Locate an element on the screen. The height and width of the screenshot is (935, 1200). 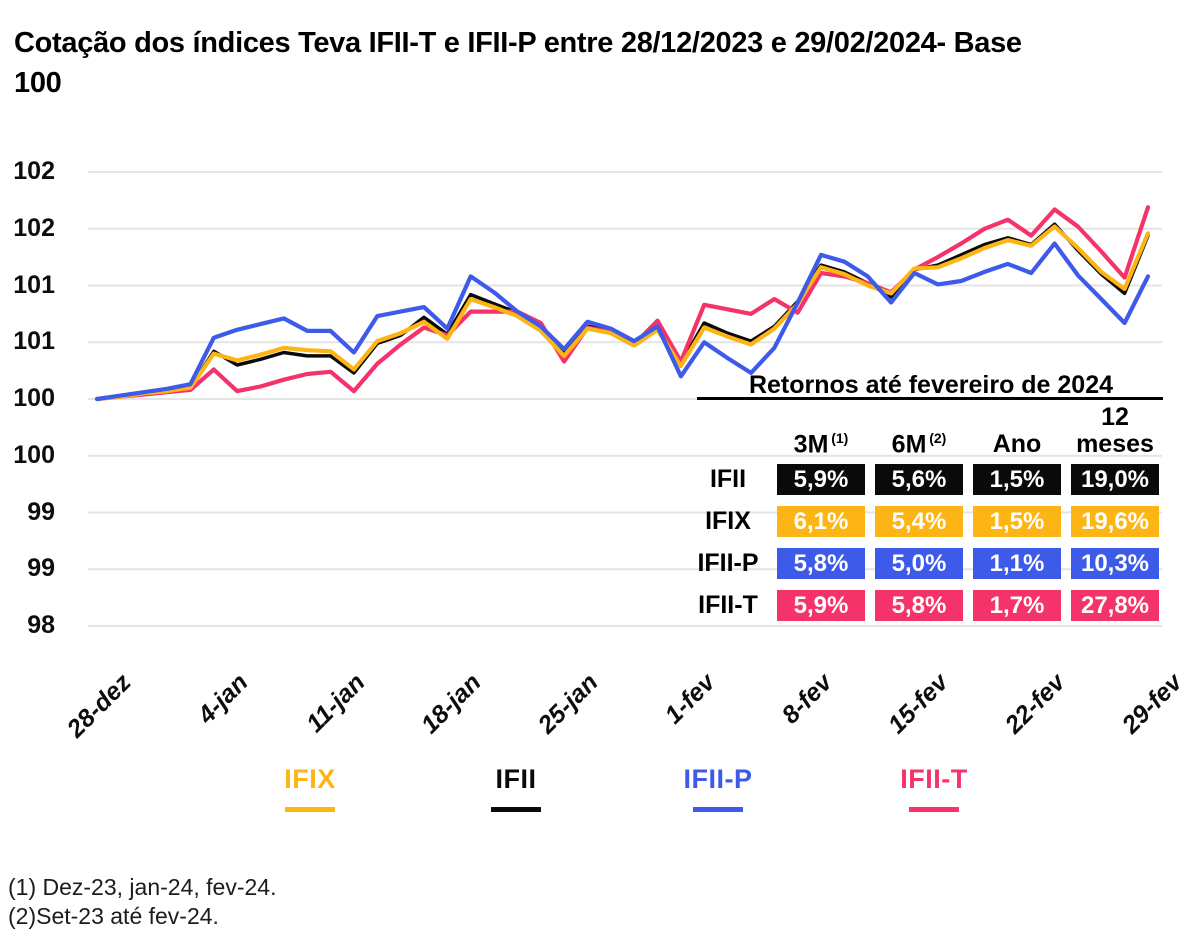
returns-table-headers: 3M (1) 6M (2) Ano 12 meses is located at coordinates (600, 429).